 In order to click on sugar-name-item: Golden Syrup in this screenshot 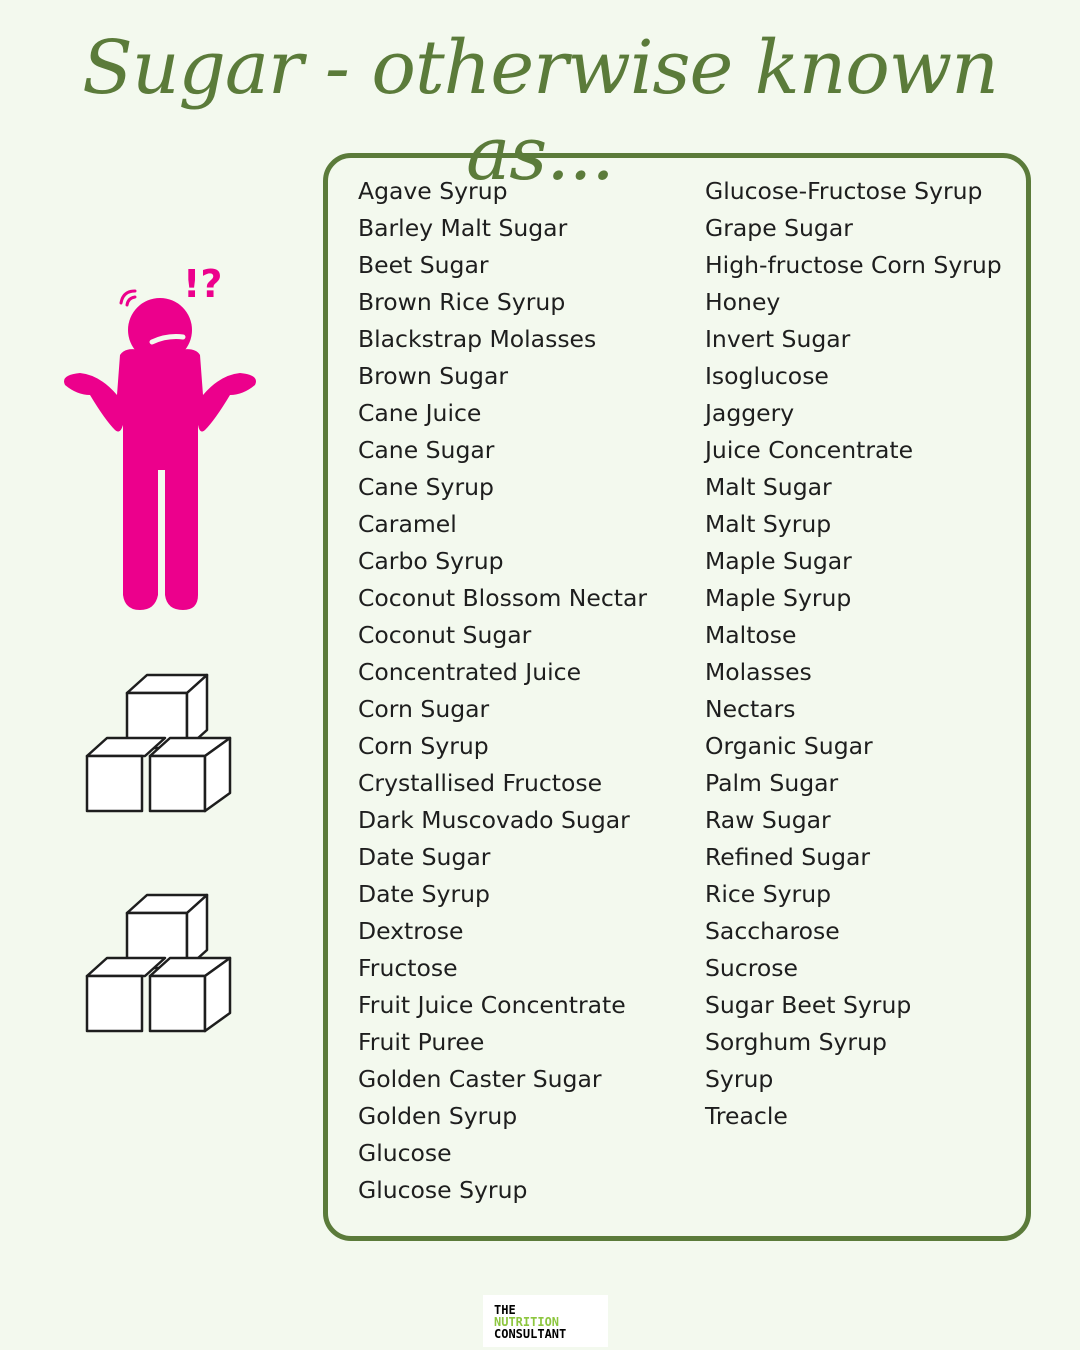, I will do `click(438, 1116)`.